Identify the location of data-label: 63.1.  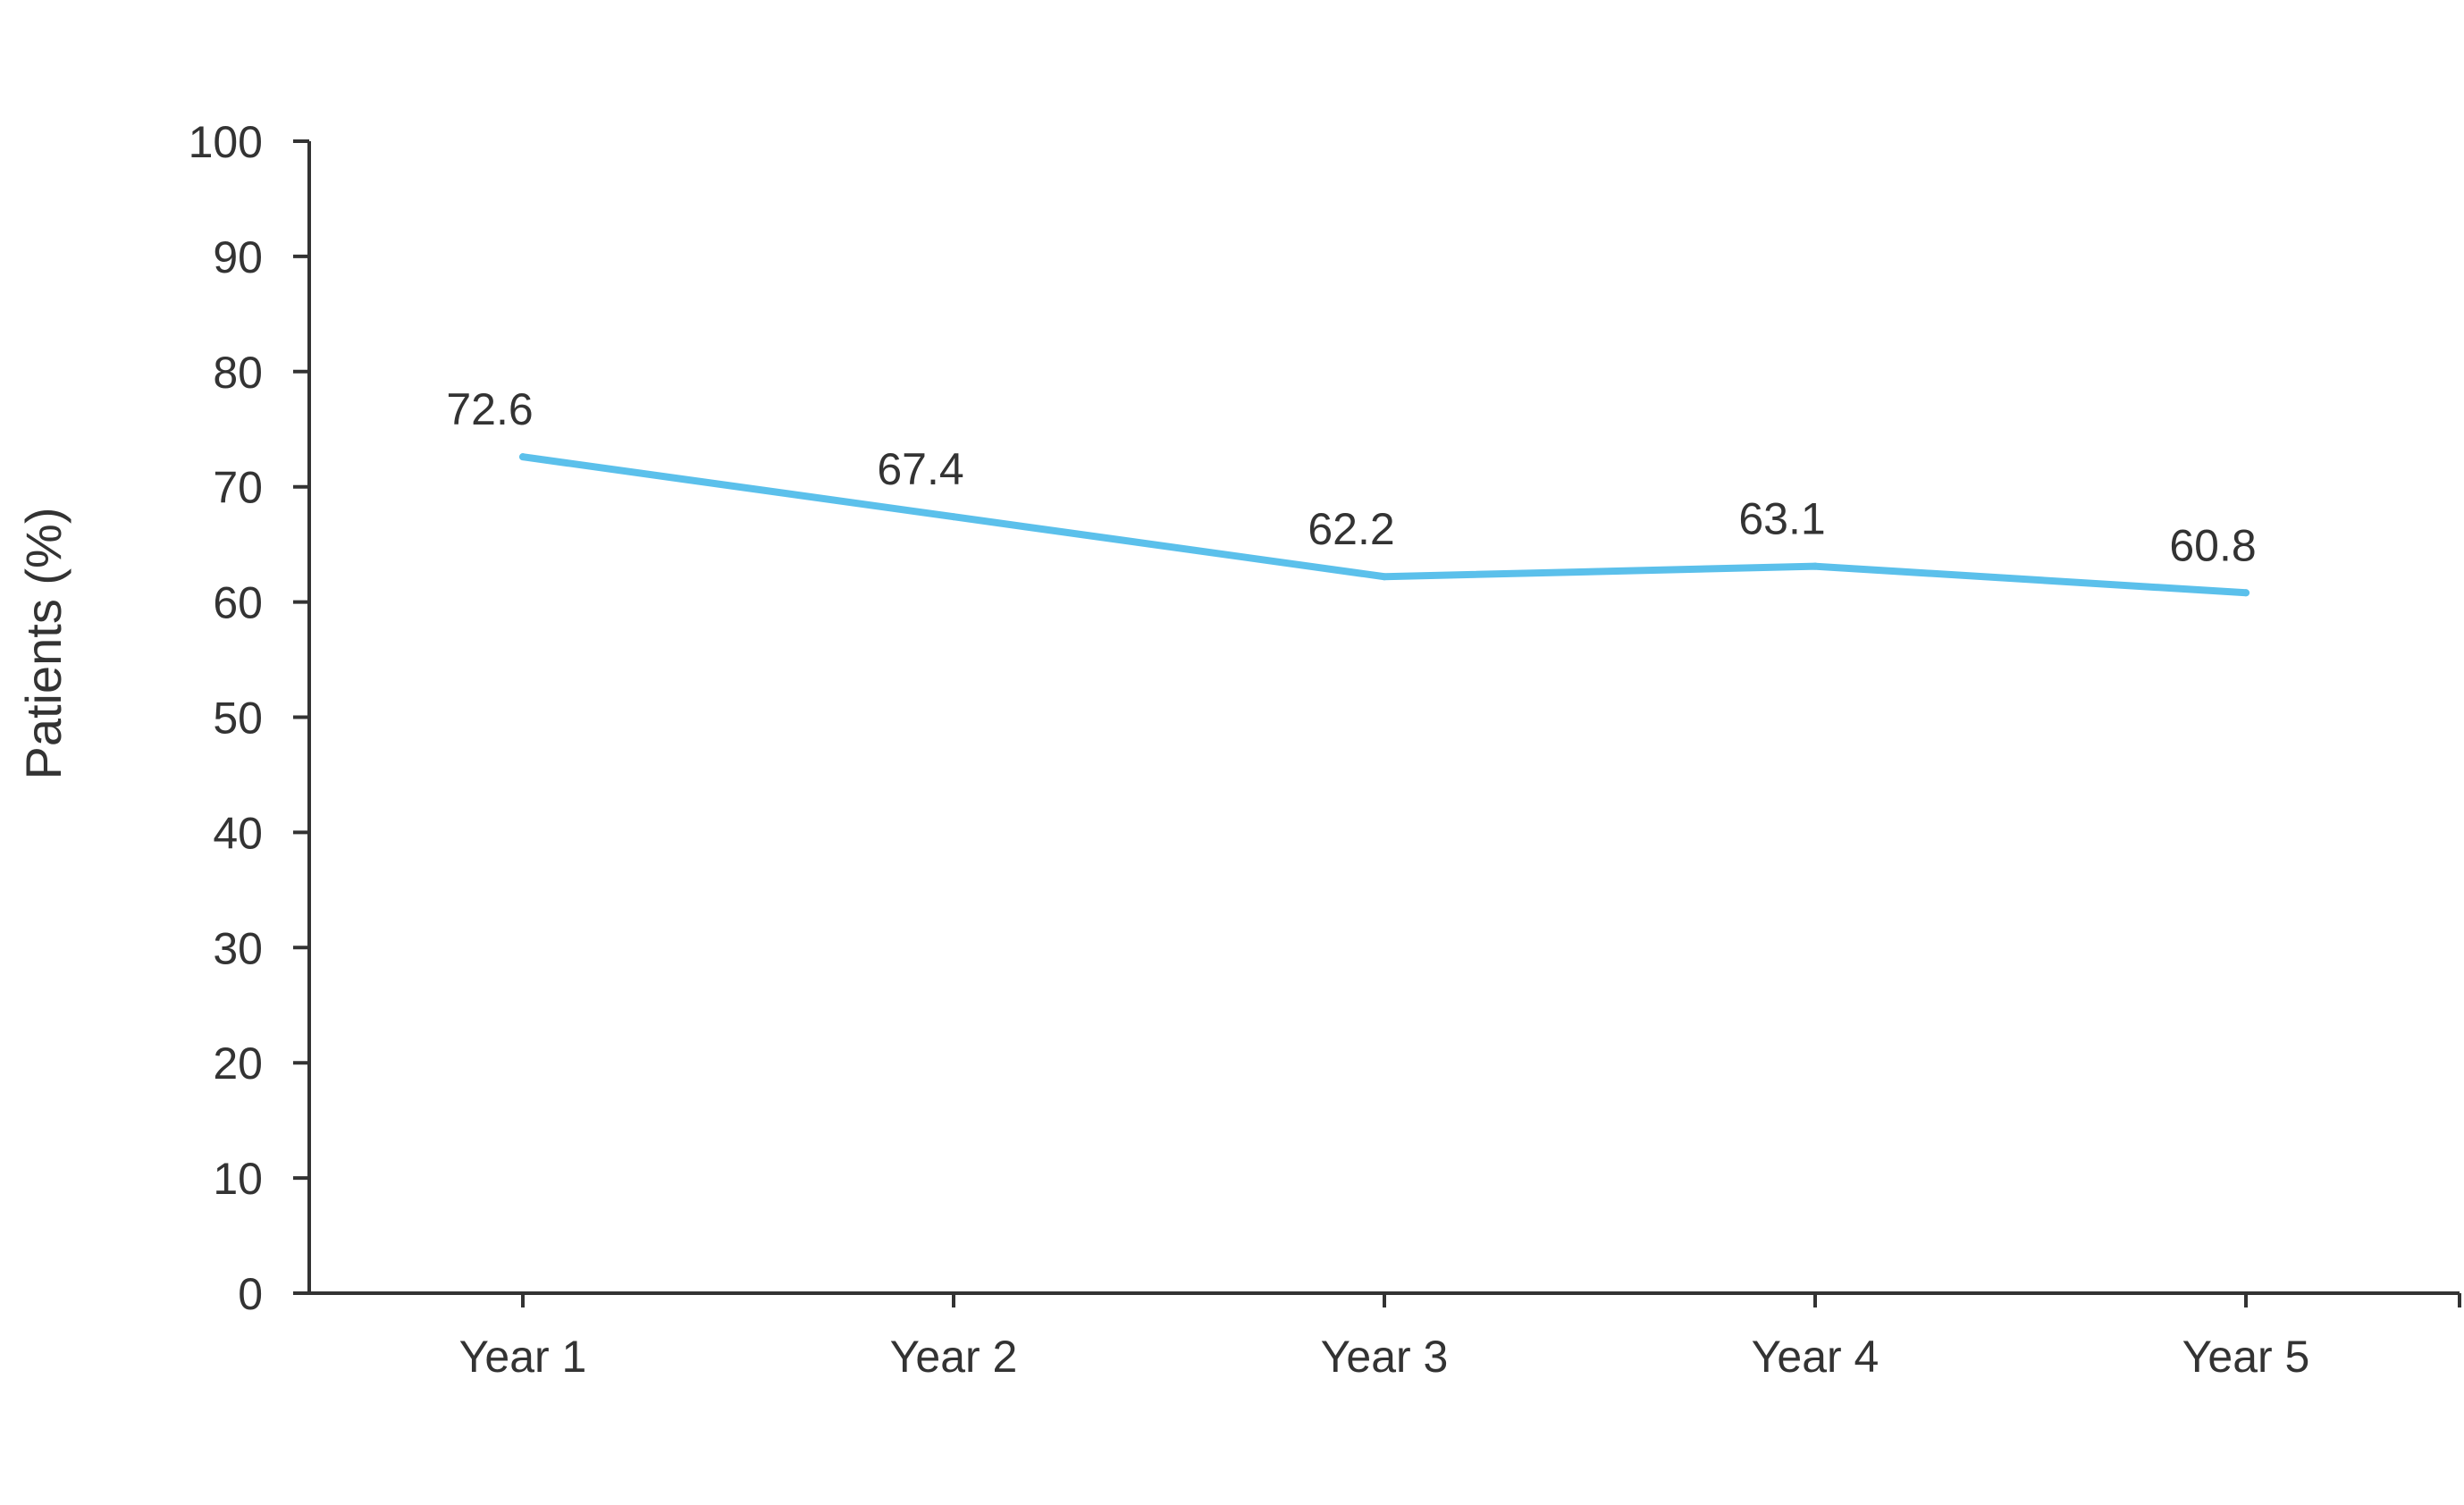
(1781, 519).